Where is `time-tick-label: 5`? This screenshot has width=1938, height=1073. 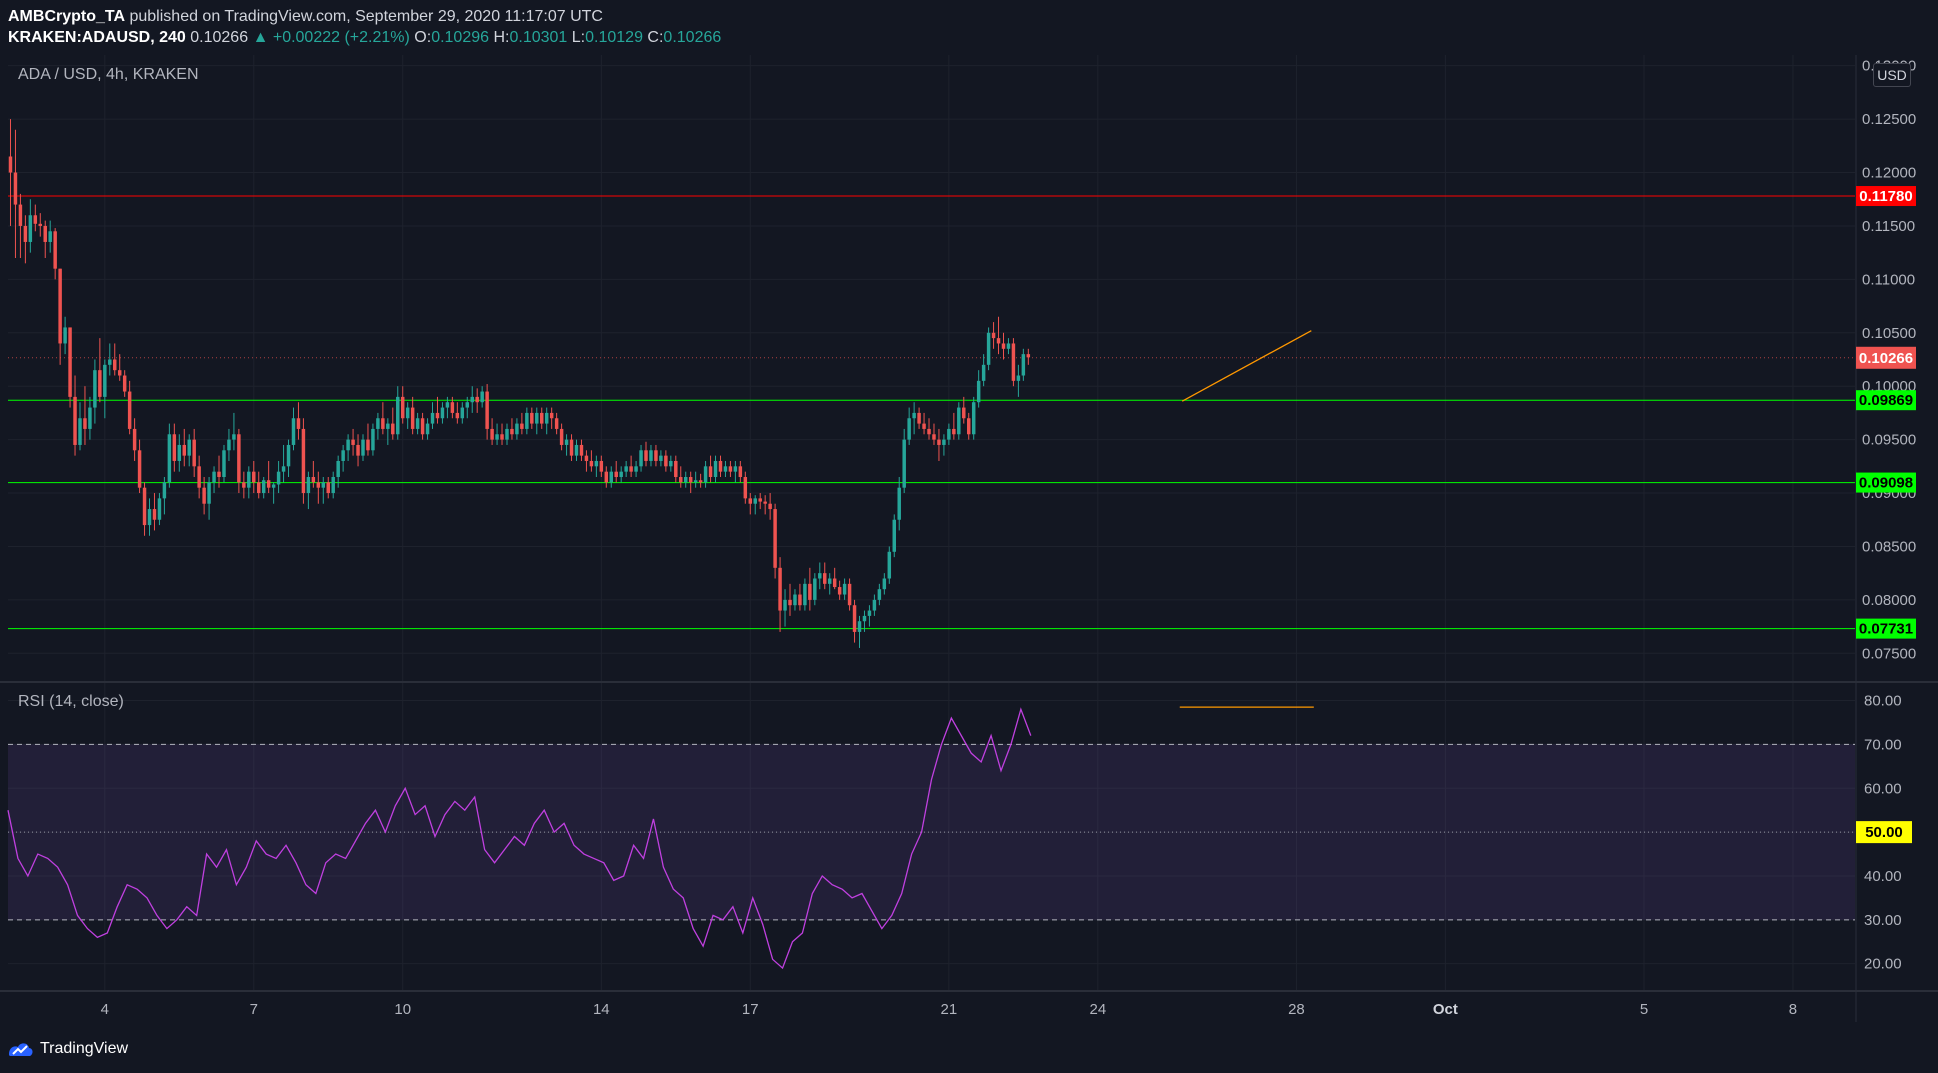 time-tick-label: 5 is located at coordinates (1644, 1009).